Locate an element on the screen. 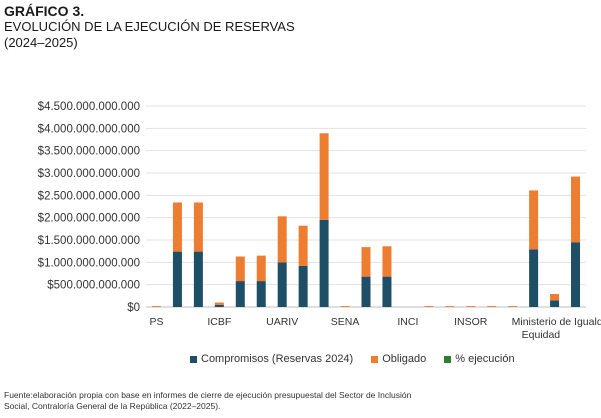 The height and width of the screenshot is (418, 601). x-category-label: SENA is located at coordinates (345, 322).